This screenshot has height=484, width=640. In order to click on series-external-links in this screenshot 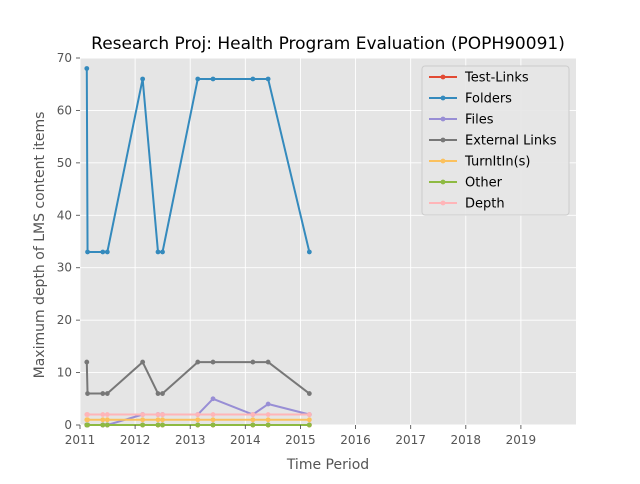, I will do `click(198, 377)`.